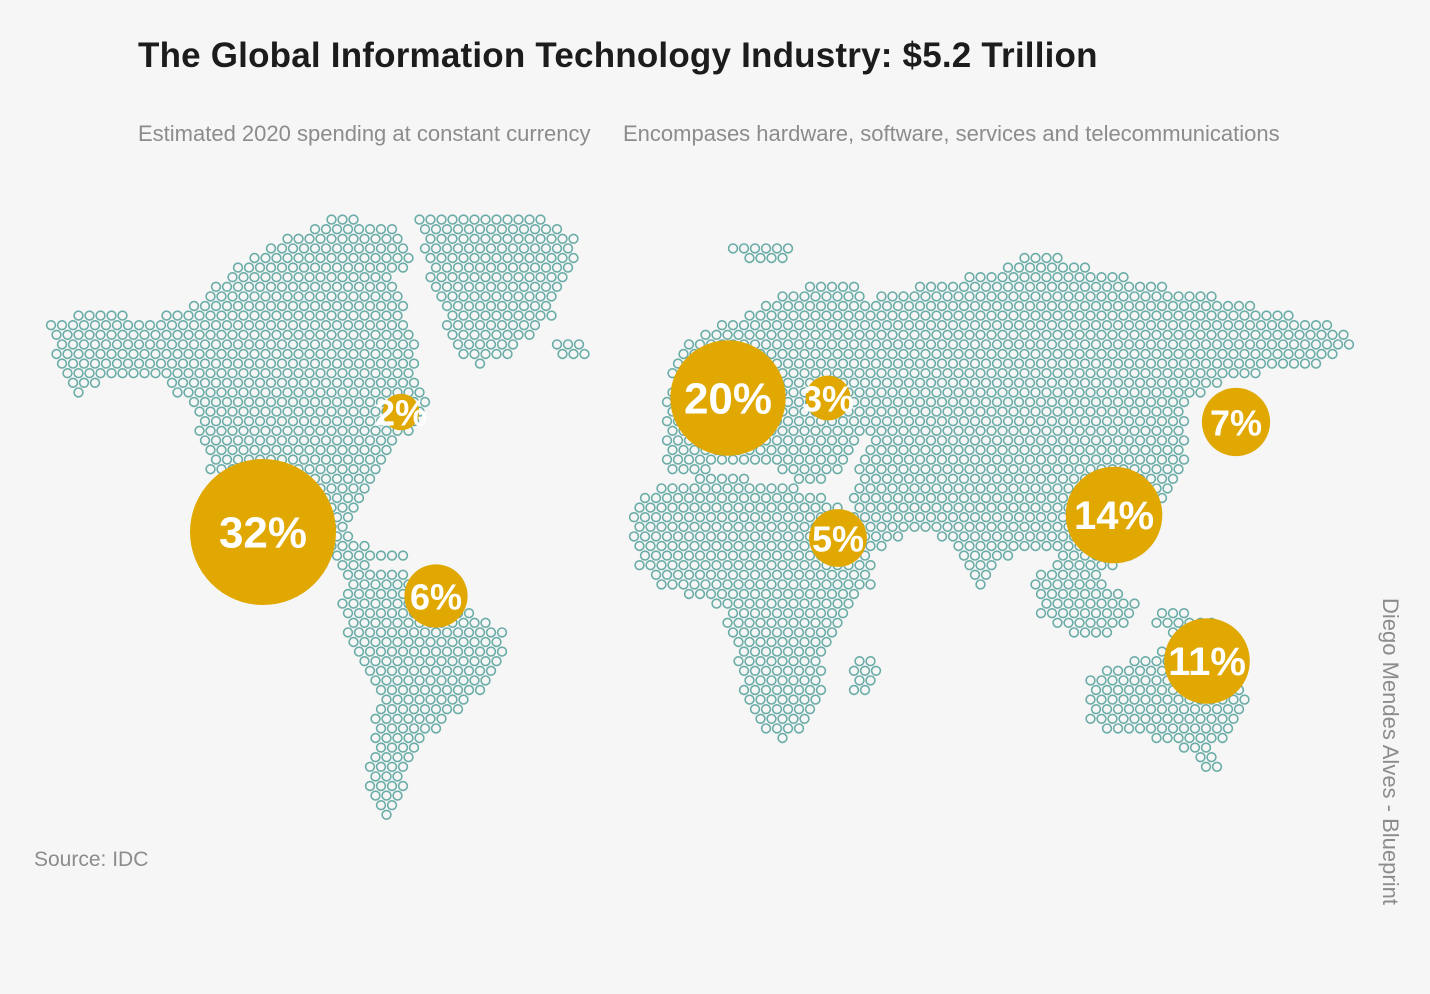 Image resolution: width=1430 pixels, height=994 pixels. What do you see at coordinates (91, 859) in the screenshot?
I see `source-note: Source: IDC` at bounding box center [91, 859].